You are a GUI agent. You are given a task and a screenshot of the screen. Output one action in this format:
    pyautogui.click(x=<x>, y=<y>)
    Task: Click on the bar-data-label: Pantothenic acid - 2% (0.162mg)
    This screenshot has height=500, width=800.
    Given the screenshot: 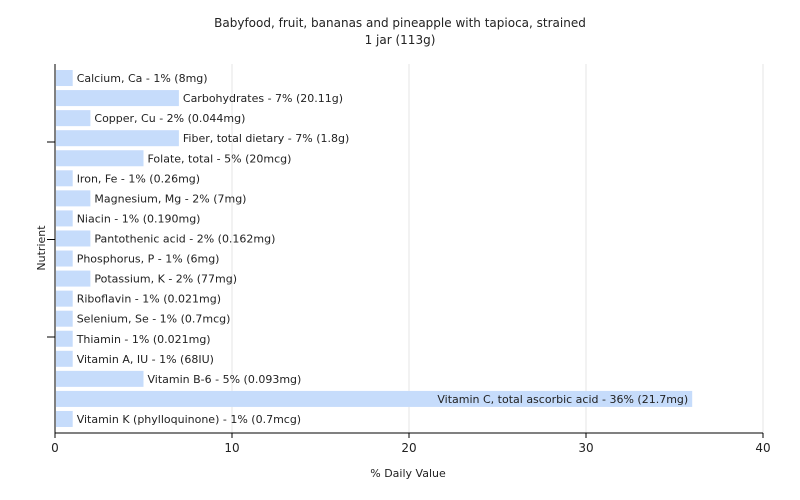 What is the action you would take?
    pyautogui.click(x=184, y=238)
    